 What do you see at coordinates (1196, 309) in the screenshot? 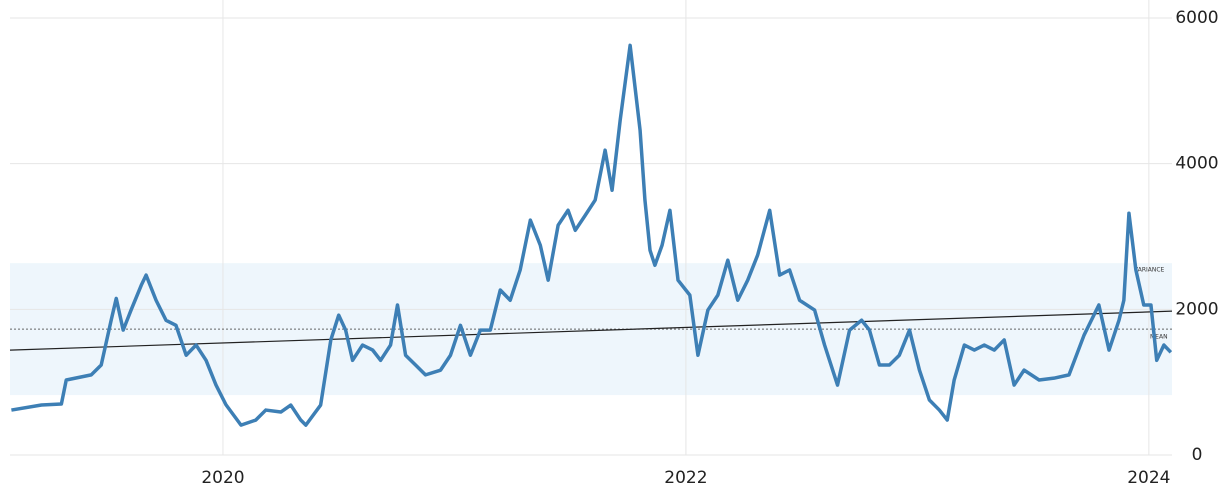
I see `y-tick-label: 2000` at bounding box center [1196, 309].